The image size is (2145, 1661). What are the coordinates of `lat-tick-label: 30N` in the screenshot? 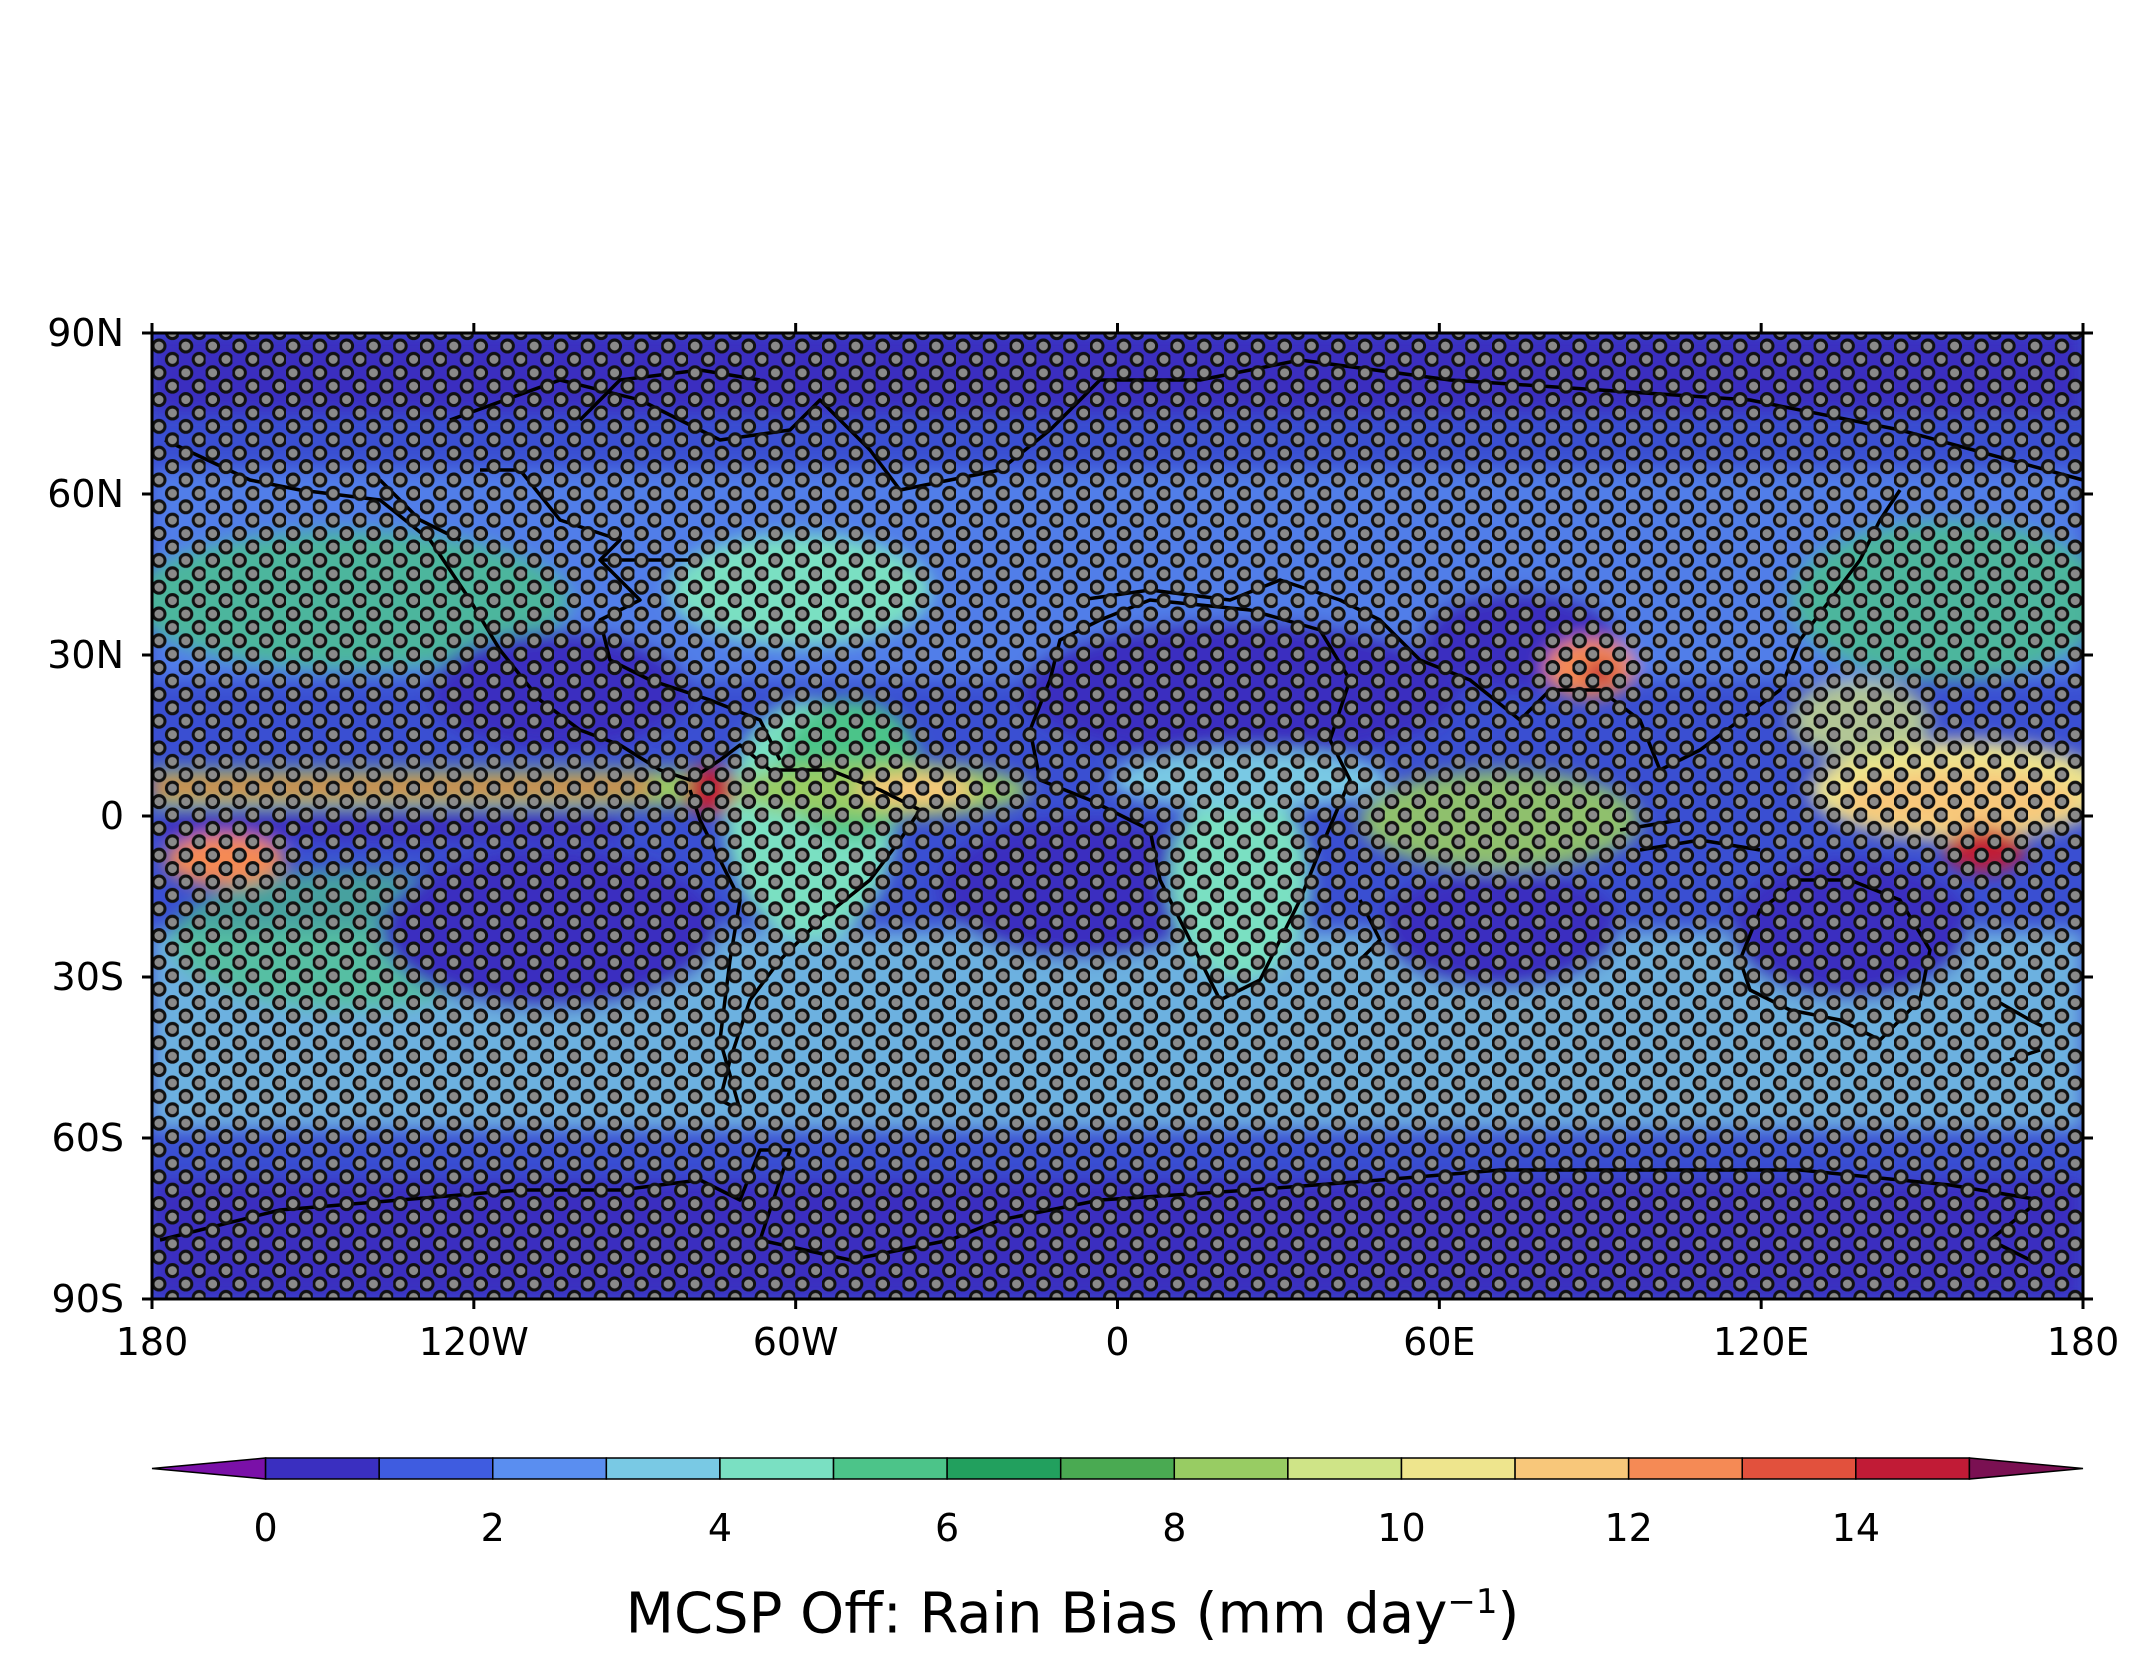 It's located at (85, 655).